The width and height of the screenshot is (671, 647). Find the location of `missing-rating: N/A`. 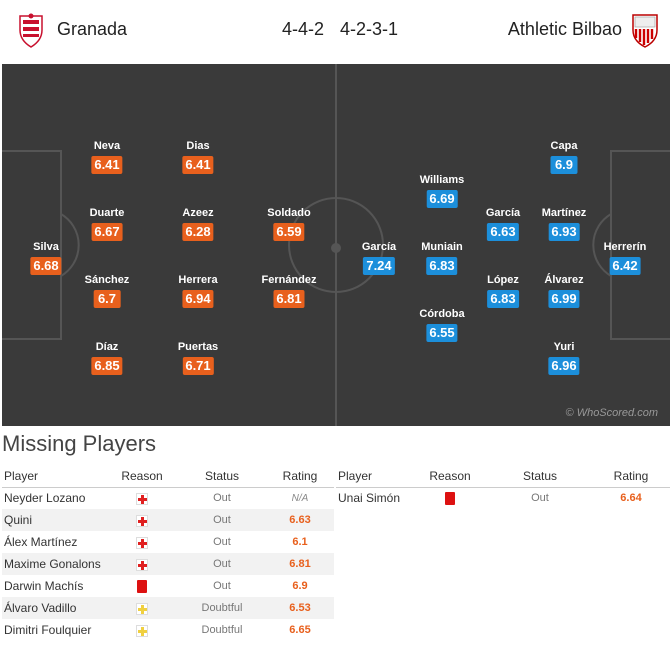

missing-rating: N/A is located at coordinates (300, 498).